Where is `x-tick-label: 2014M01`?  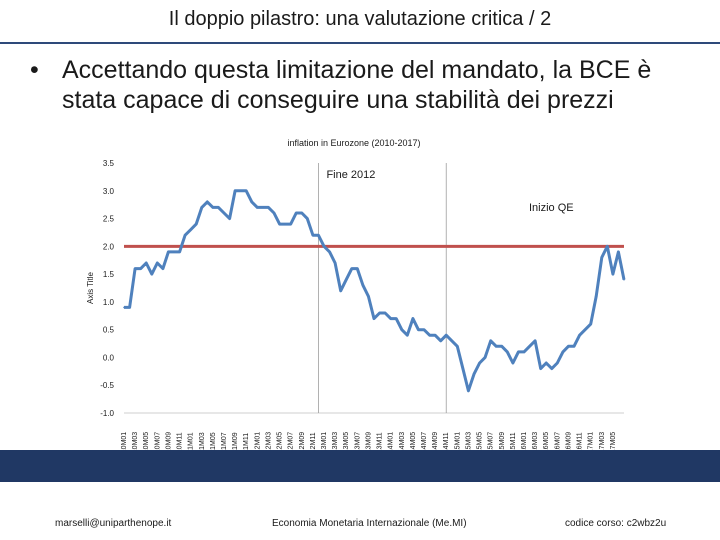 x-tick-label: 2014M01 is located at coordinates (391, 441).